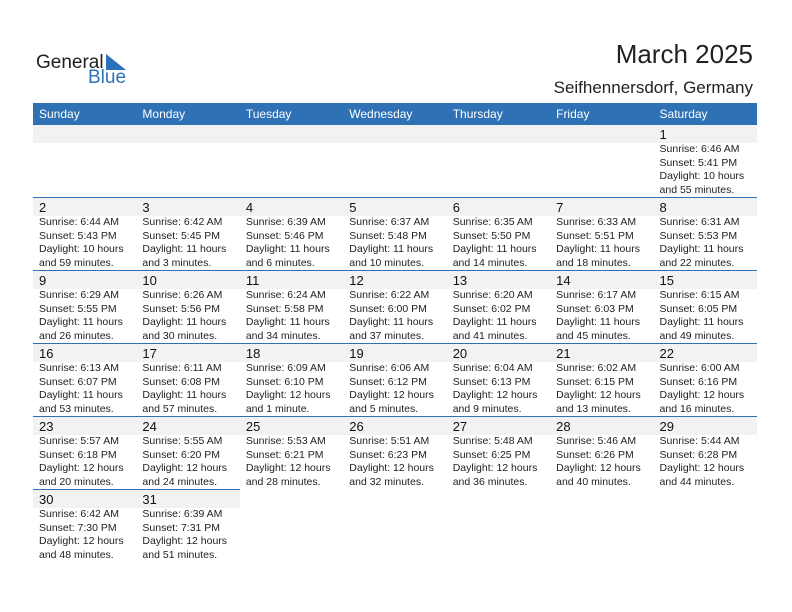  Describe the element at coordinates (395, 280) in the screenshot. I see `day-number: 12` at that location.